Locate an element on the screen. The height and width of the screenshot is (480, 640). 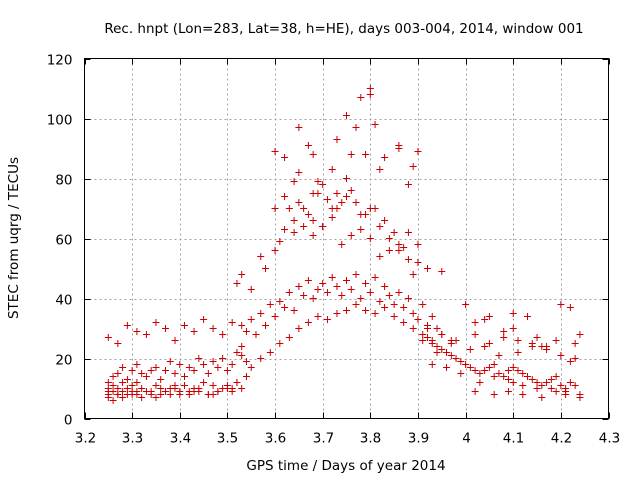
x-tick-label: 3.5 is located at coordinates (227, 439).